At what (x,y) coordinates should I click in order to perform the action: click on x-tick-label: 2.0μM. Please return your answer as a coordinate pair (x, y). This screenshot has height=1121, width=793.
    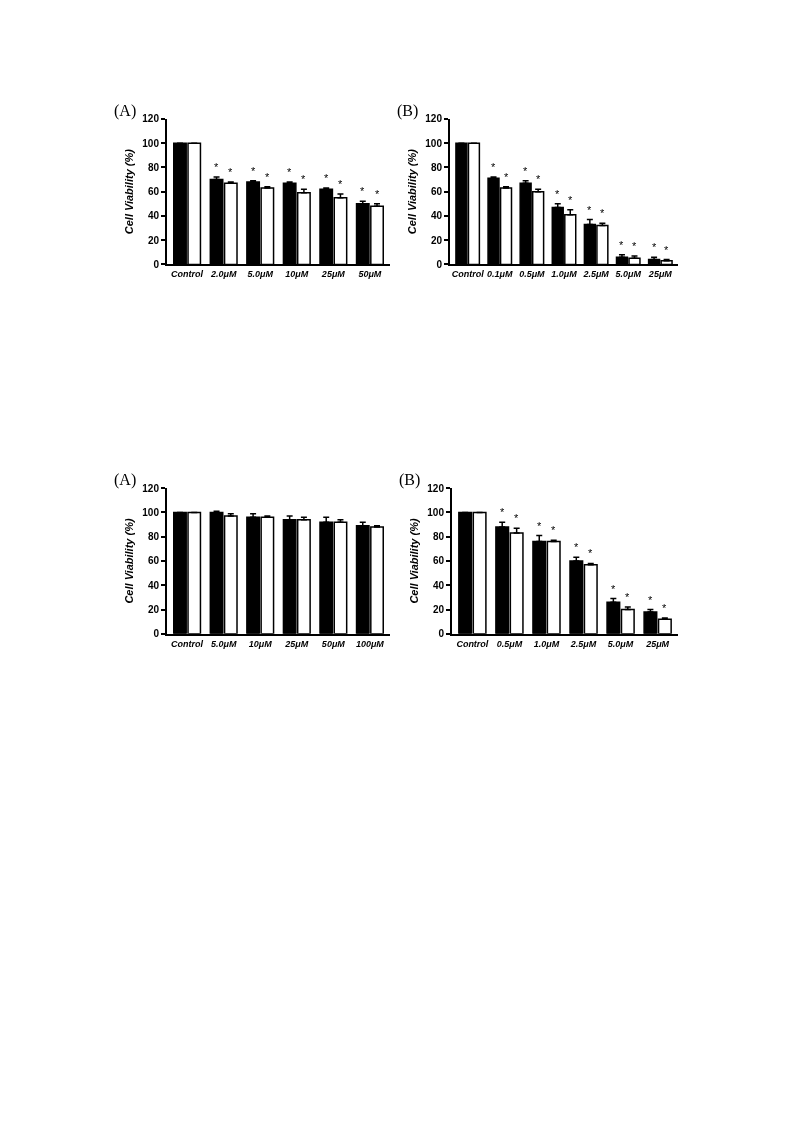
    Looking at the image, I should click on (223, 274).